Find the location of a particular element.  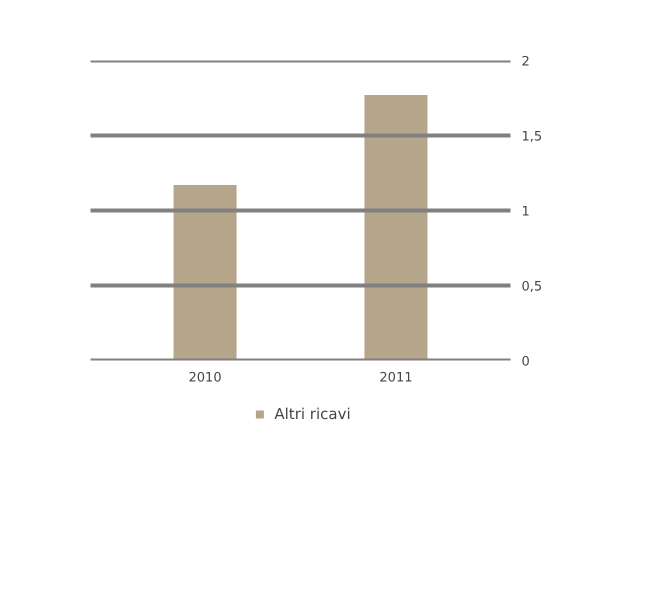

y-tick-label: 2 is located at coordinates (526, 62).